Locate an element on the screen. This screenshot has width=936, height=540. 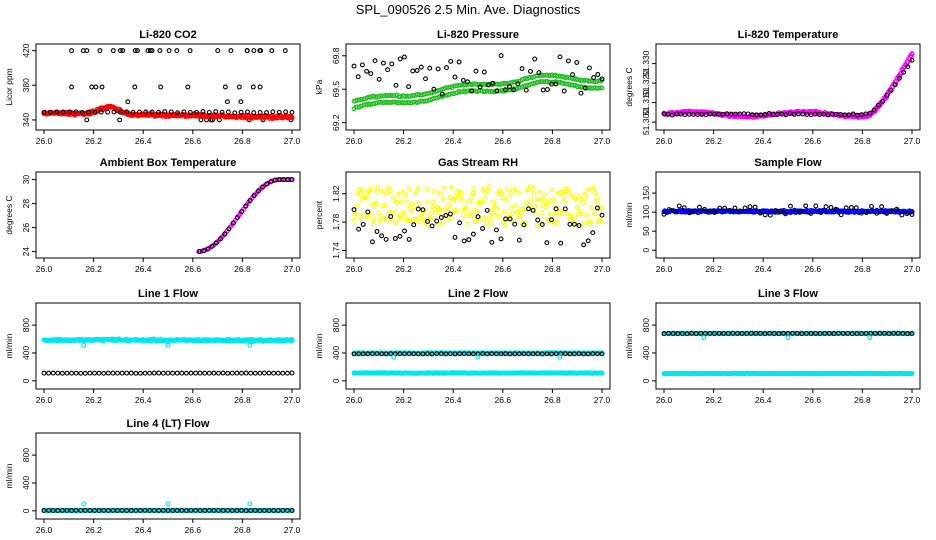
x-tick-label: 26.2 is located at coordinates (93, 400).